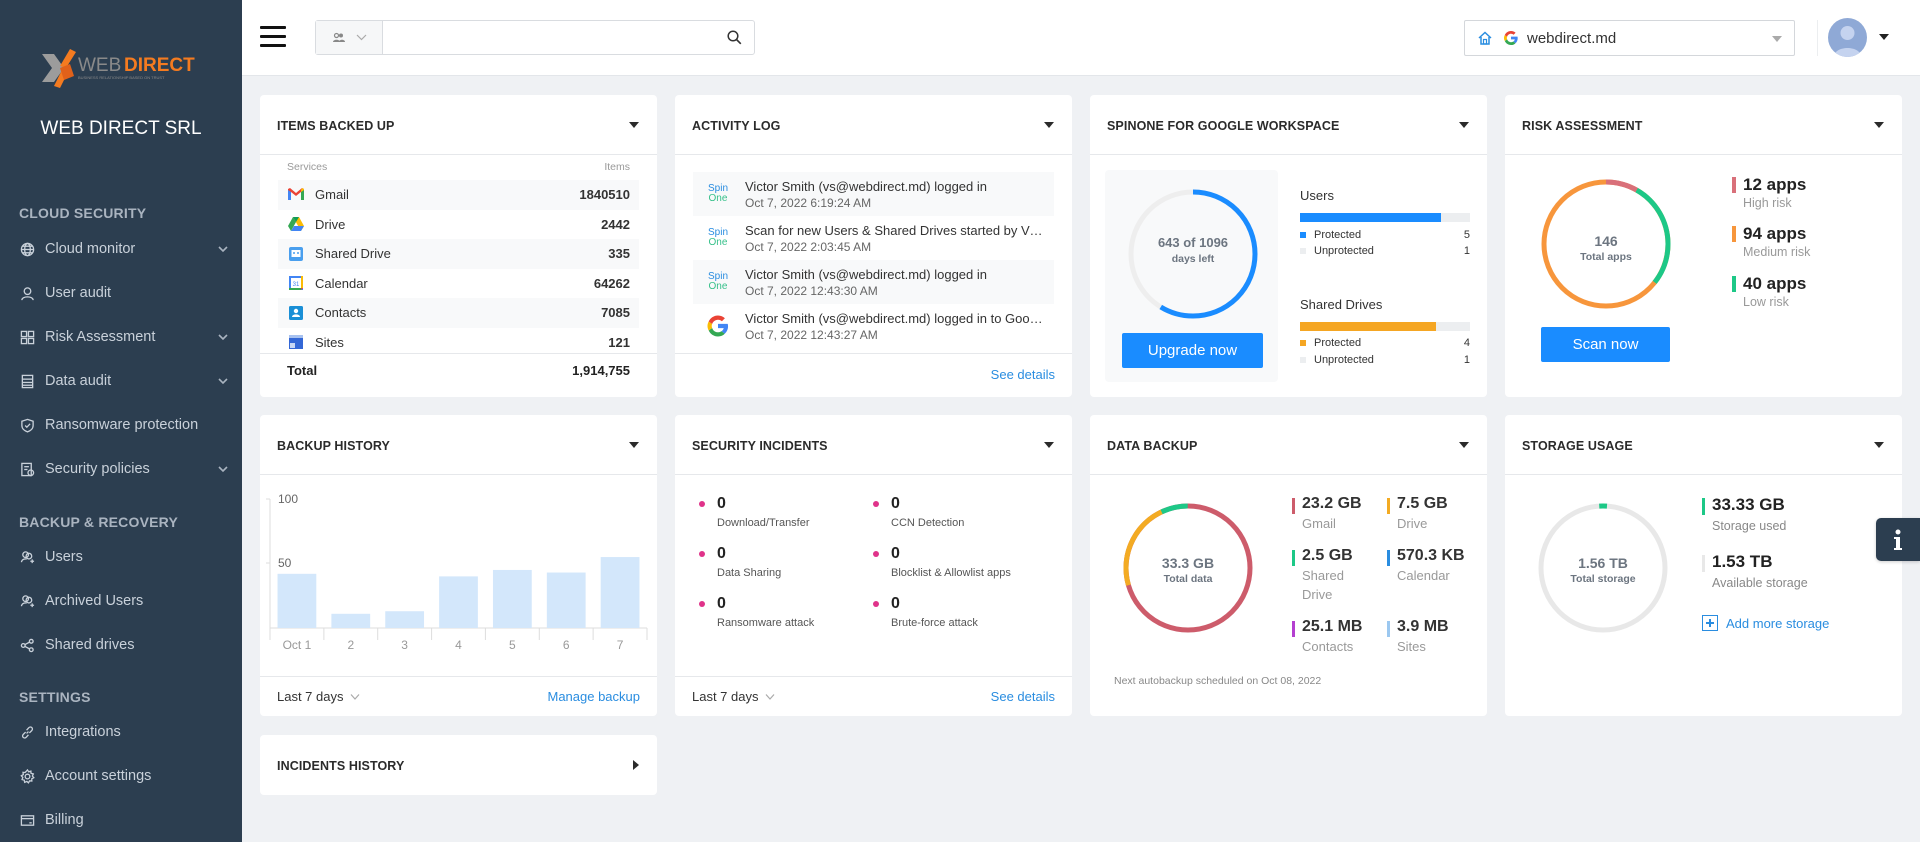 This screenshot has width=1920, height=842. Describe the element at coordinates (273, 37) in the screenshot. I see `menu-toggle-icon` at that location.